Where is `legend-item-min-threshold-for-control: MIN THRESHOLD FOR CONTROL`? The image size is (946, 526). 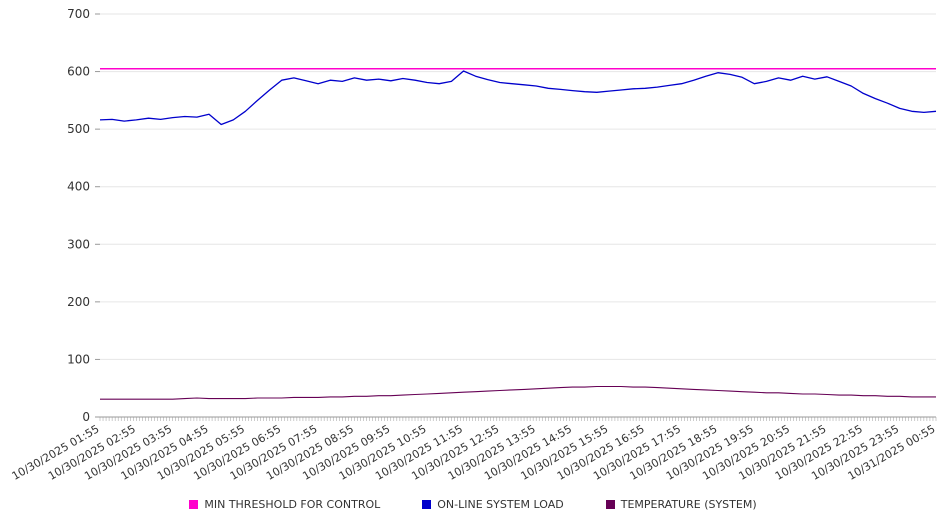 legend-item-min-threshold-for-control: MIN THRESHOLD FOR CONTROL is located at coordinates (284, 504).